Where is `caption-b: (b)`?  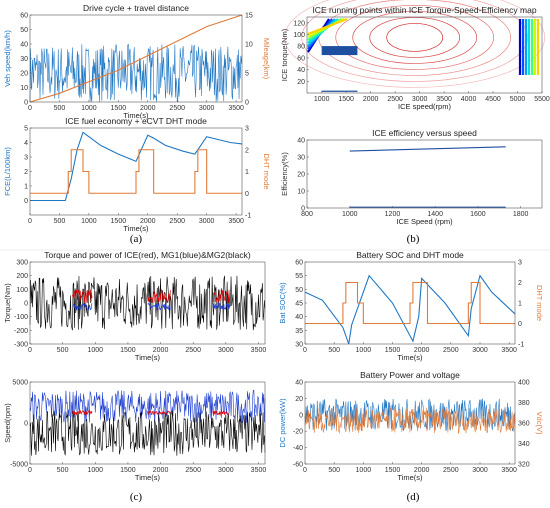
caption-b: (b) is located at coordinates (413, 239).